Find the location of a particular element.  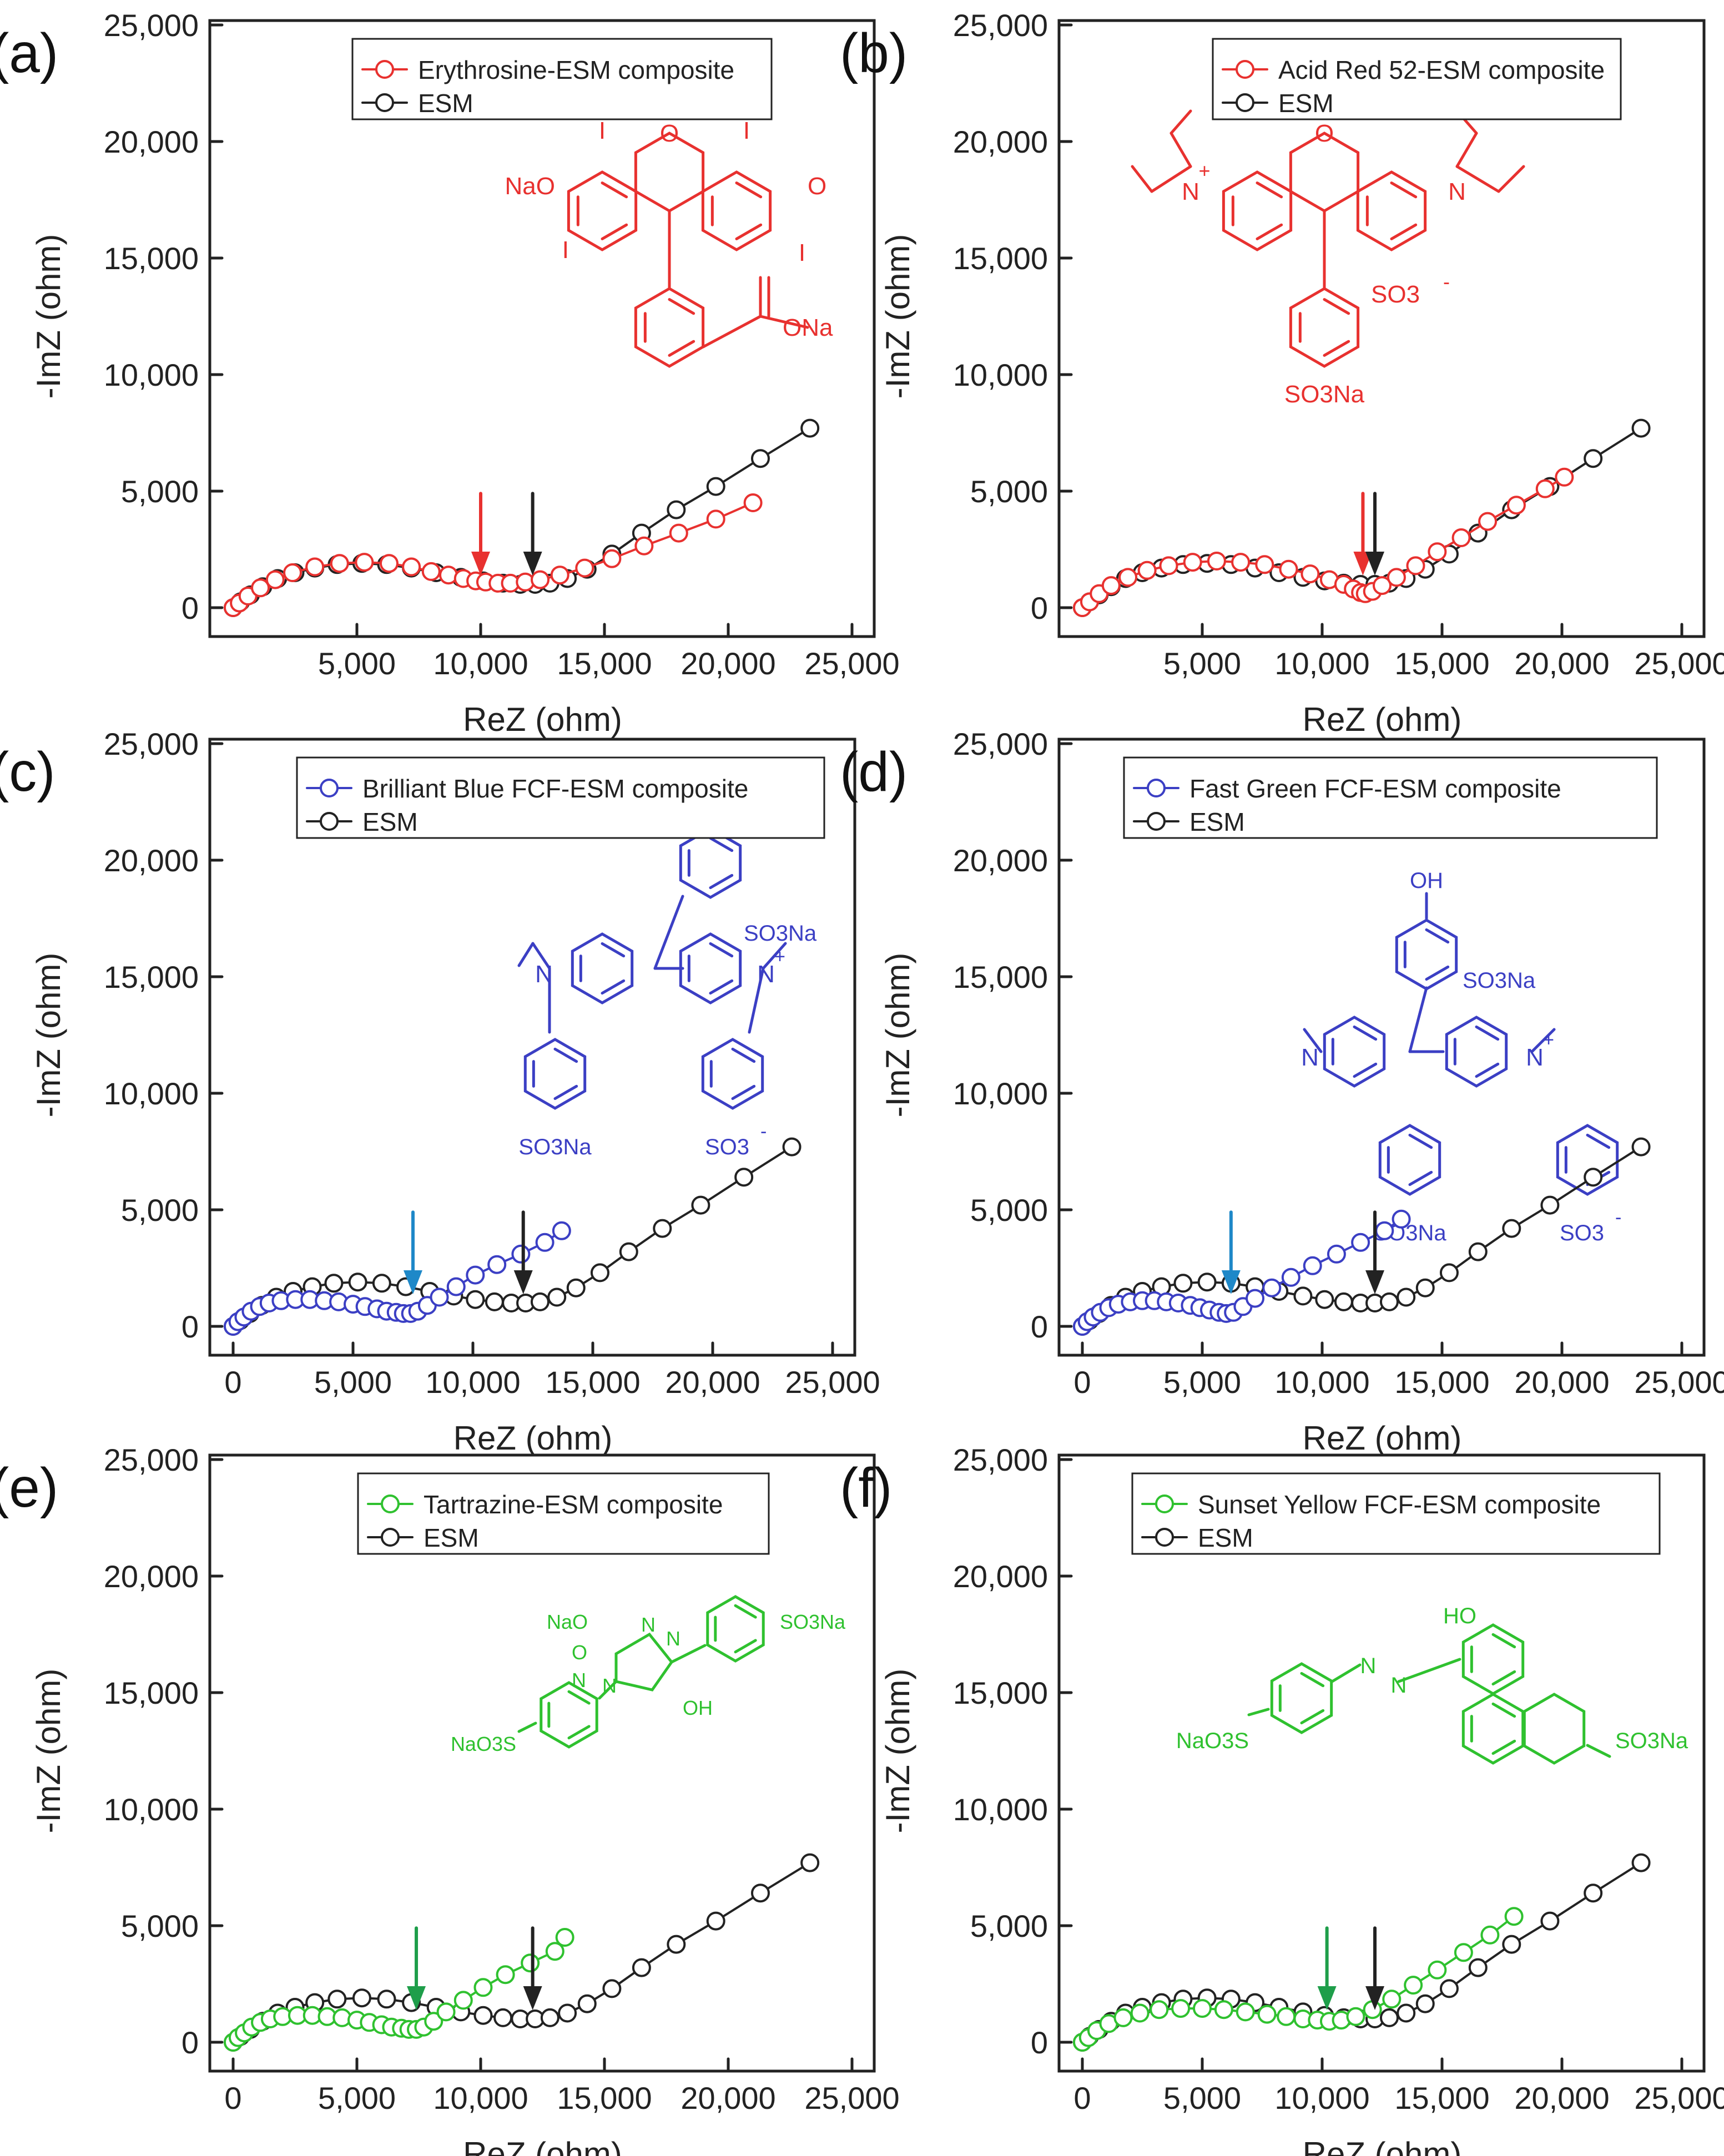

legend: Brilliant Blue FCF-ESM composite ESM is located at coordinates (560, 797).